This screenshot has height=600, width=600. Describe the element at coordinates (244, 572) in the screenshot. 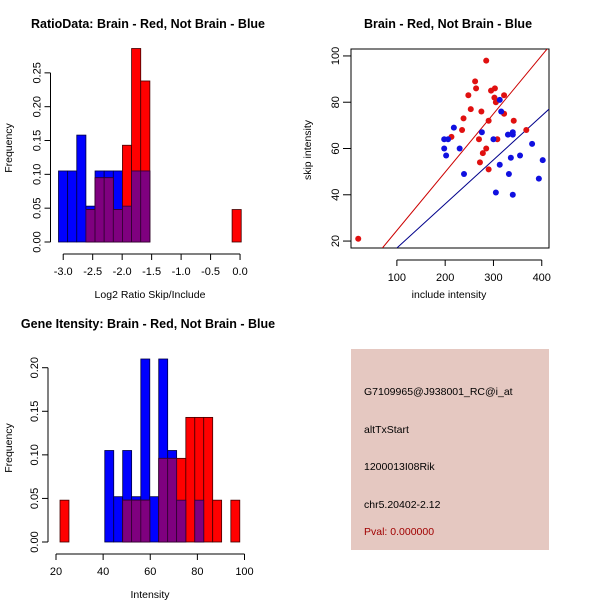

I see `x-tick-label: 100` at that location.